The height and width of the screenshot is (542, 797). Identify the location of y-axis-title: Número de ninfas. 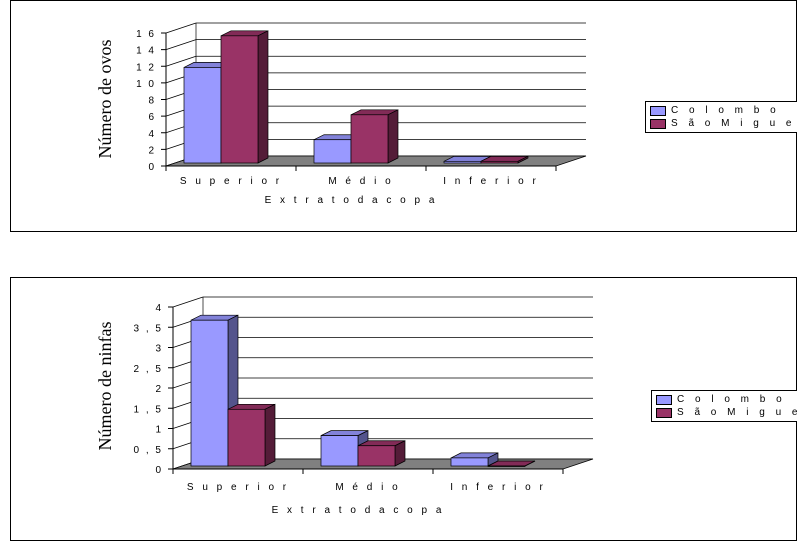
(105, 386).